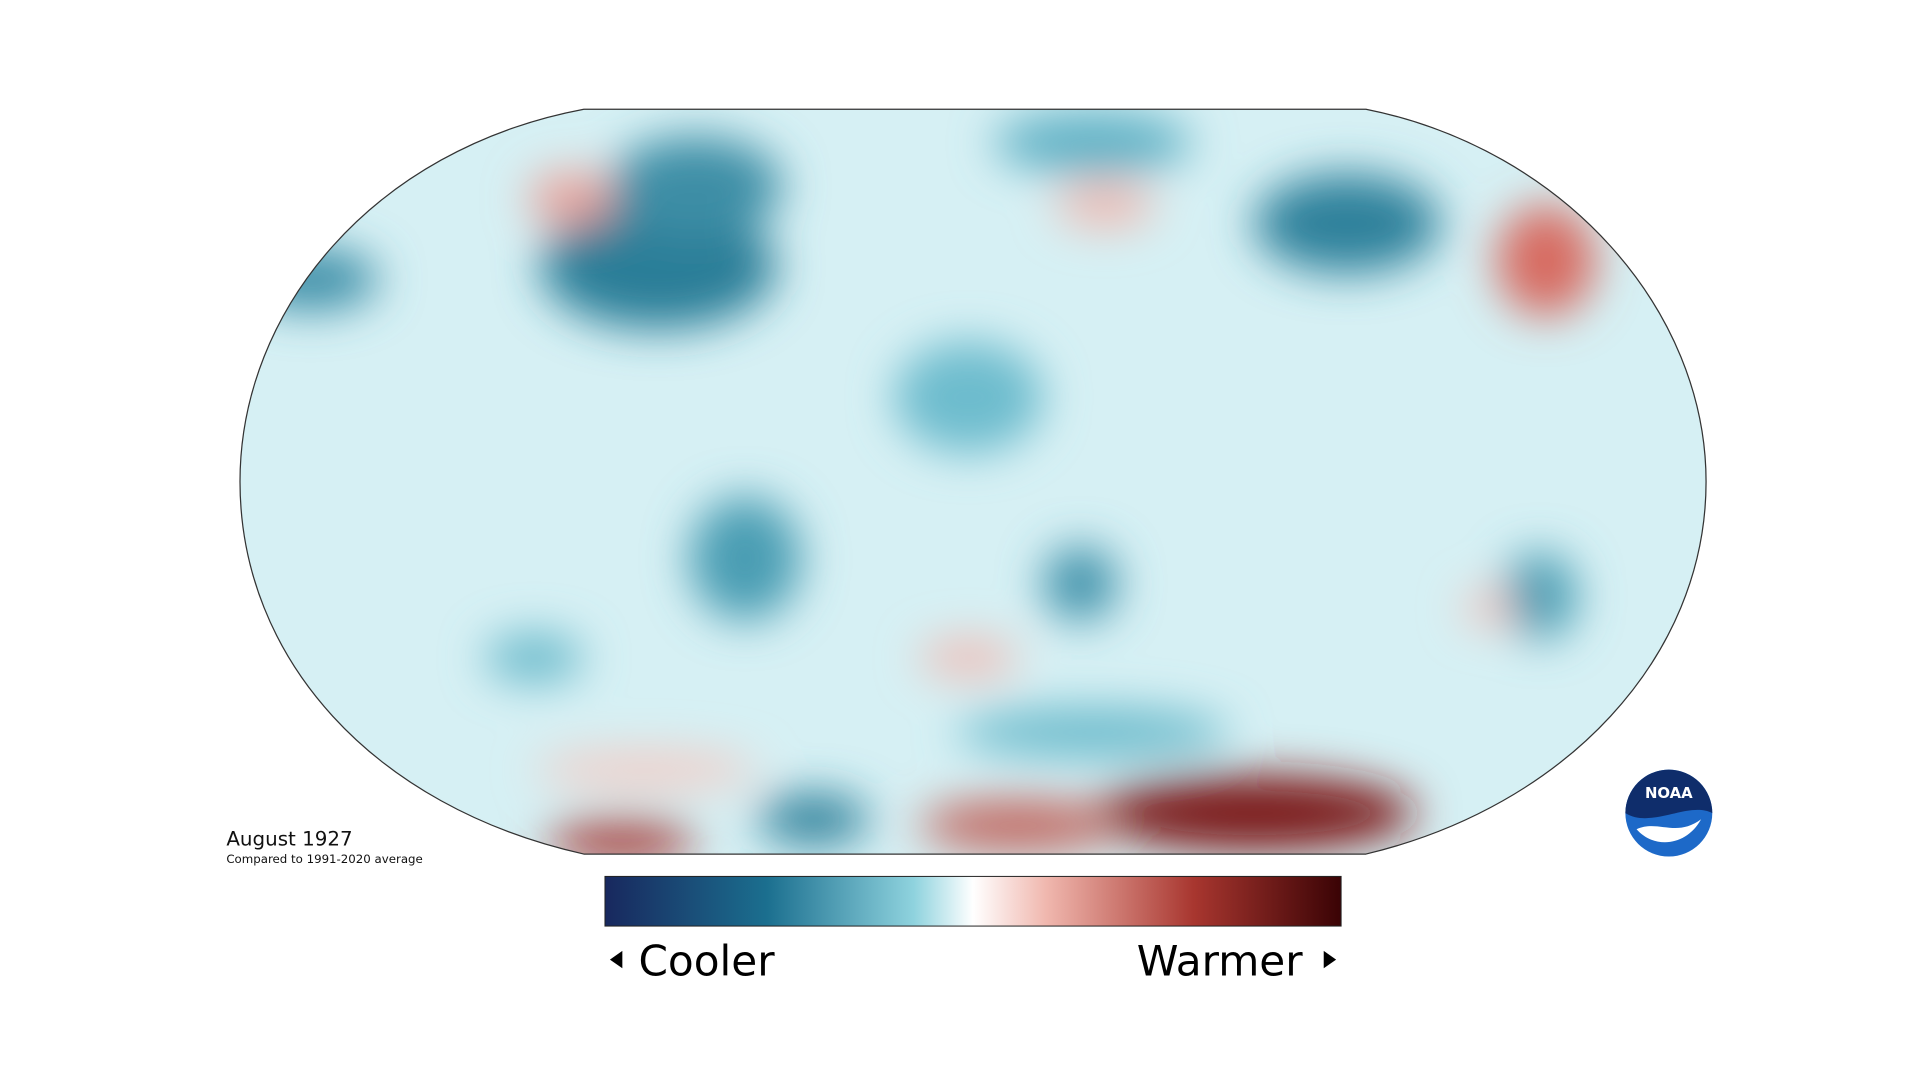 The image size is (1920, 1080). What do you see at coordinates (1669, 793) in the screenshot?
I see `logo-text: NOAA` at bounding box center [1669, 793].